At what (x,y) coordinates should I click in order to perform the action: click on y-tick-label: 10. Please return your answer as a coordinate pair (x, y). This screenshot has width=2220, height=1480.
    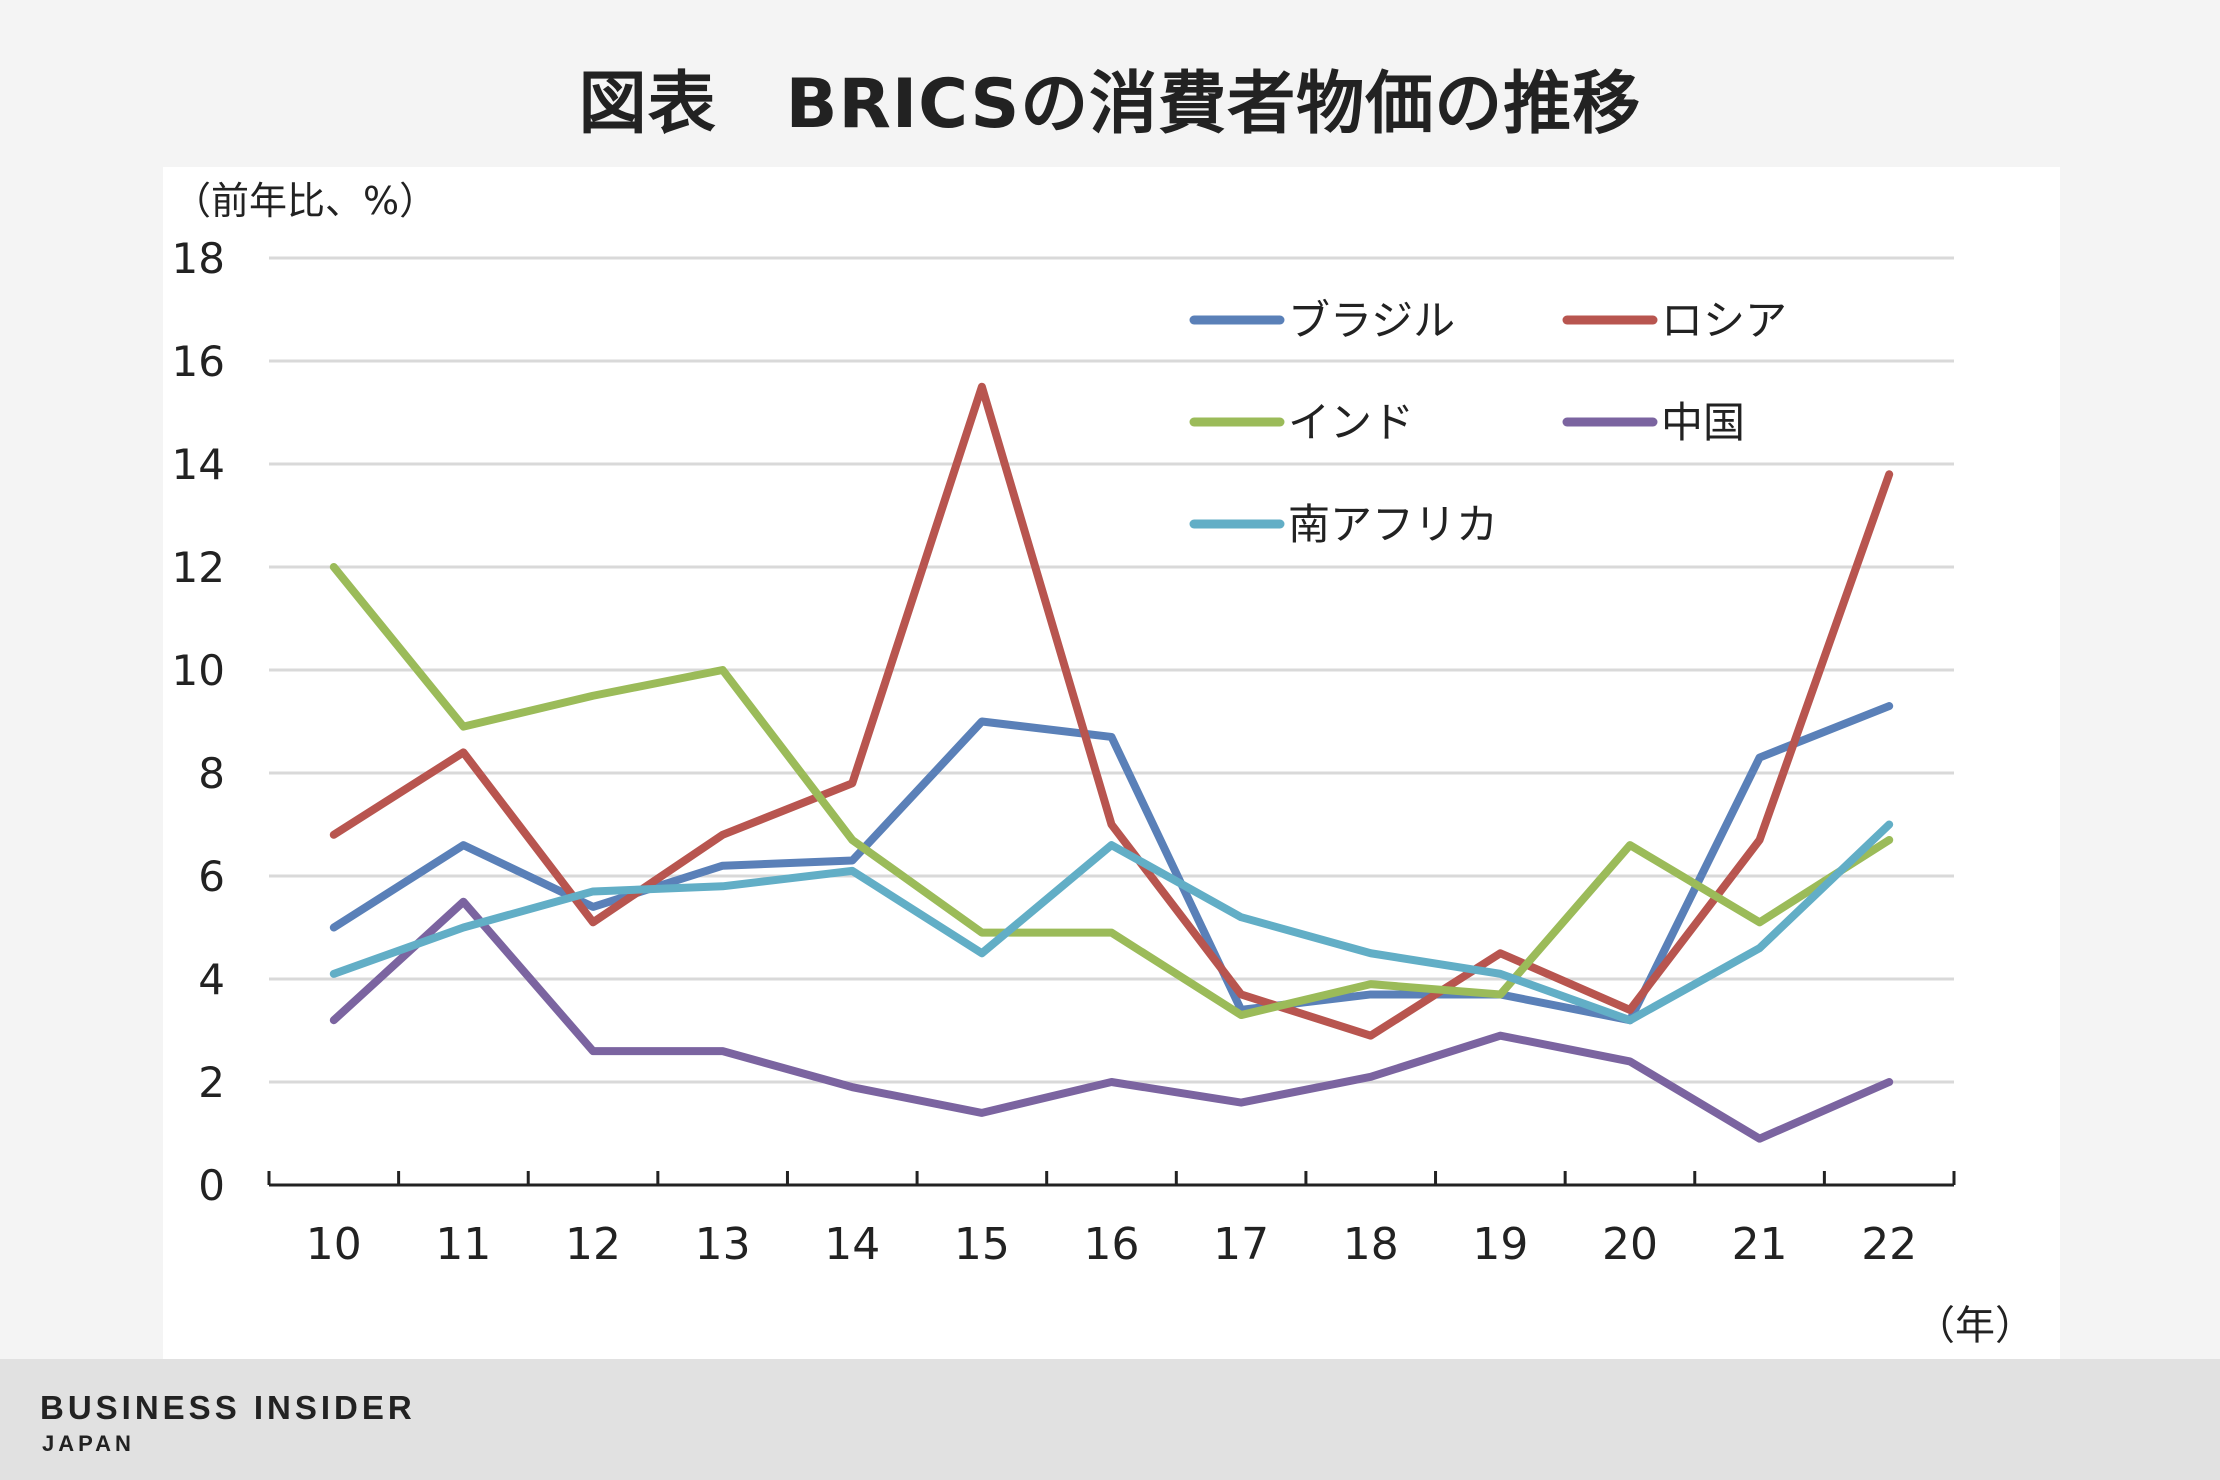
    Looking at the image, I should click on (198, 670).